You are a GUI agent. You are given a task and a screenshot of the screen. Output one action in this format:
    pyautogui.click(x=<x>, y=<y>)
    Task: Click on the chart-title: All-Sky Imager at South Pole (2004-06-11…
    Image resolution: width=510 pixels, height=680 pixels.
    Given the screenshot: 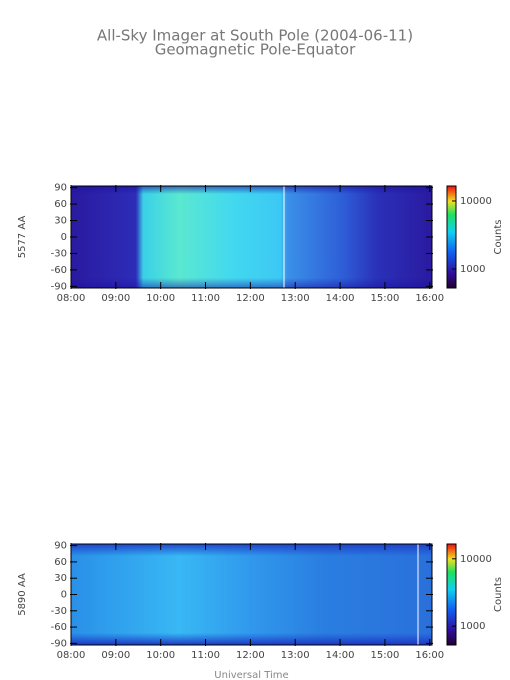 What is the action you would take?
    pyautogui.click(x=255, y=36)
    